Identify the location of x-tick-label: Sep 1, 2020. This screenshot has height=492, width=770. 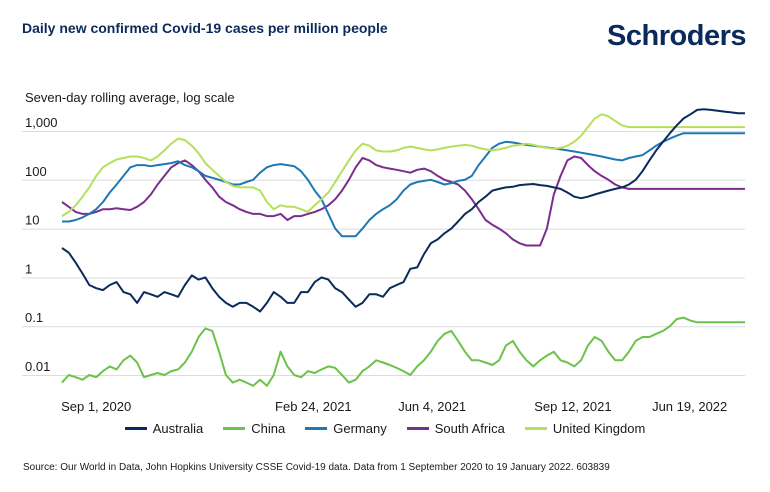
(96, 406).